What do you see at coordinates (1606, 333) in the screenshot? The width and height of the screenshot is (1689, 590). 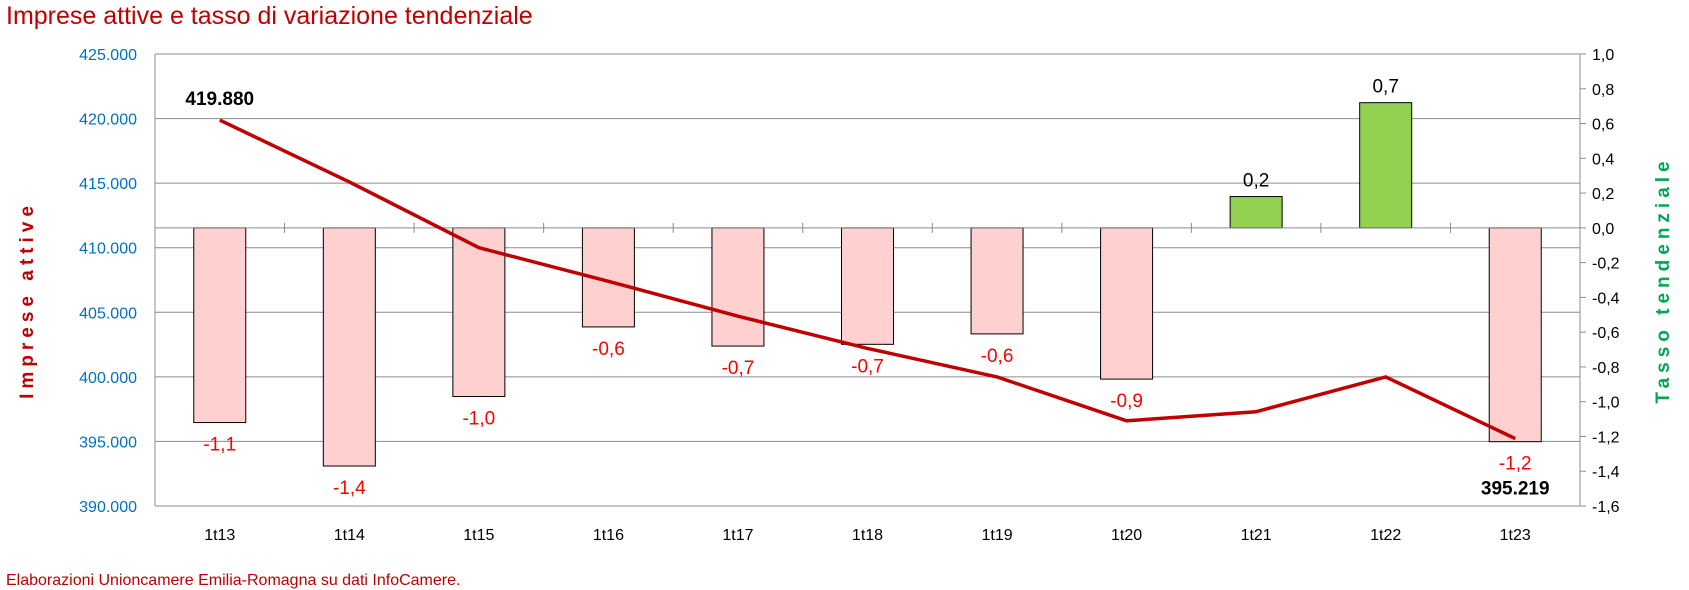 I see `right-tick-label: -0,6` at bounding box center [1606, 333].